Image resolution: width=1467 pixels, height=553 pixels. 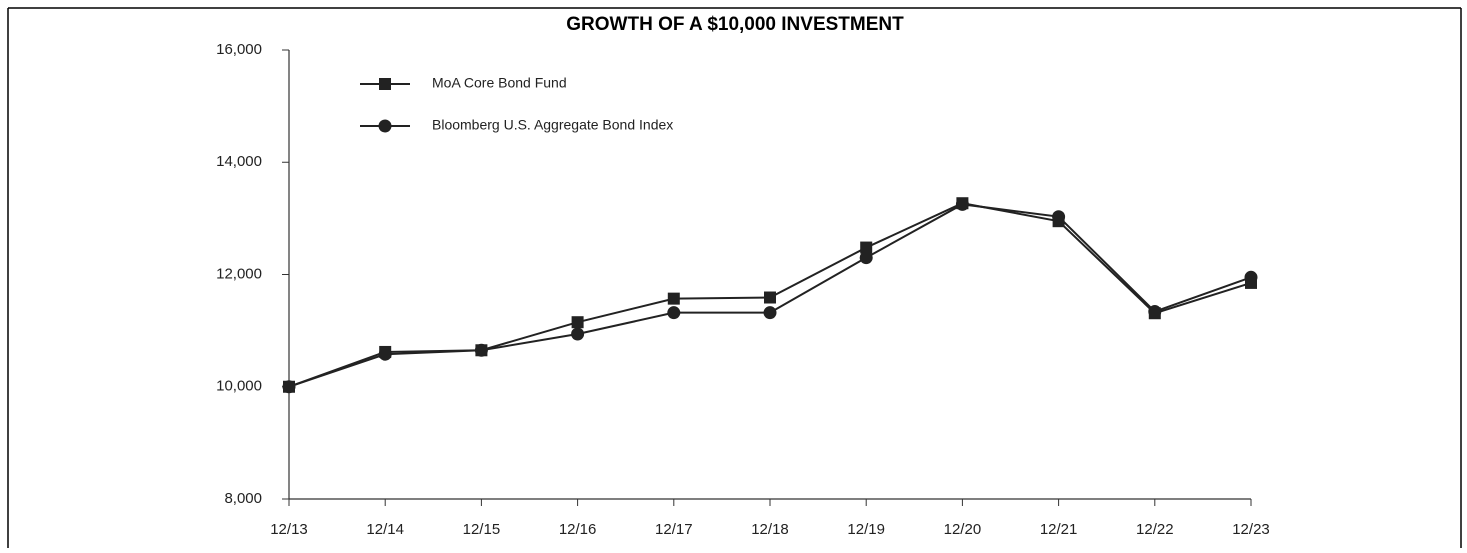 I want to click on y-tick-label: 8,000, so click(x=243, y=498).